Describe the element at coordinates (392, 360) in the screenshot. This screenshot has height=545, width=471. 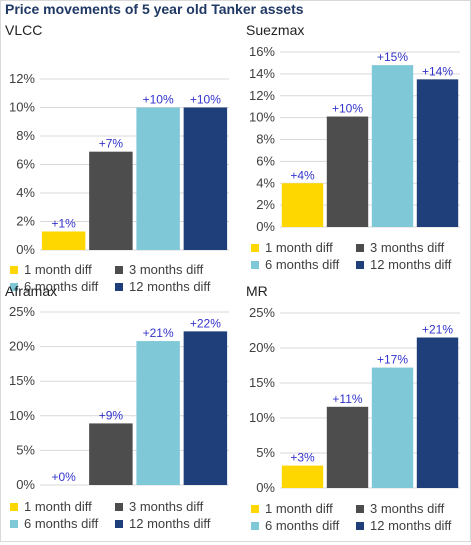
I see `data-label: +17%` at that location.